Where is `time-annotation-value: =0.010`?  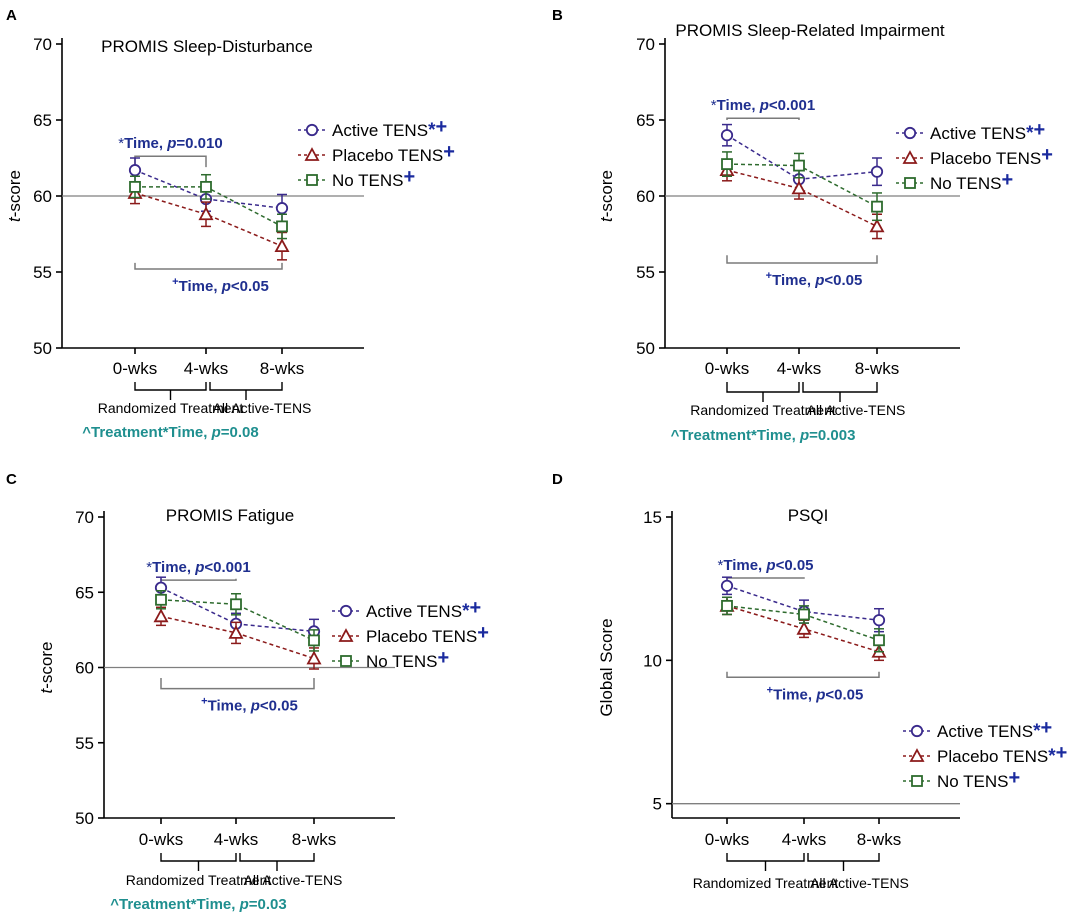 time-annotation-value: =0.010 is located at coordinates (199, 143).